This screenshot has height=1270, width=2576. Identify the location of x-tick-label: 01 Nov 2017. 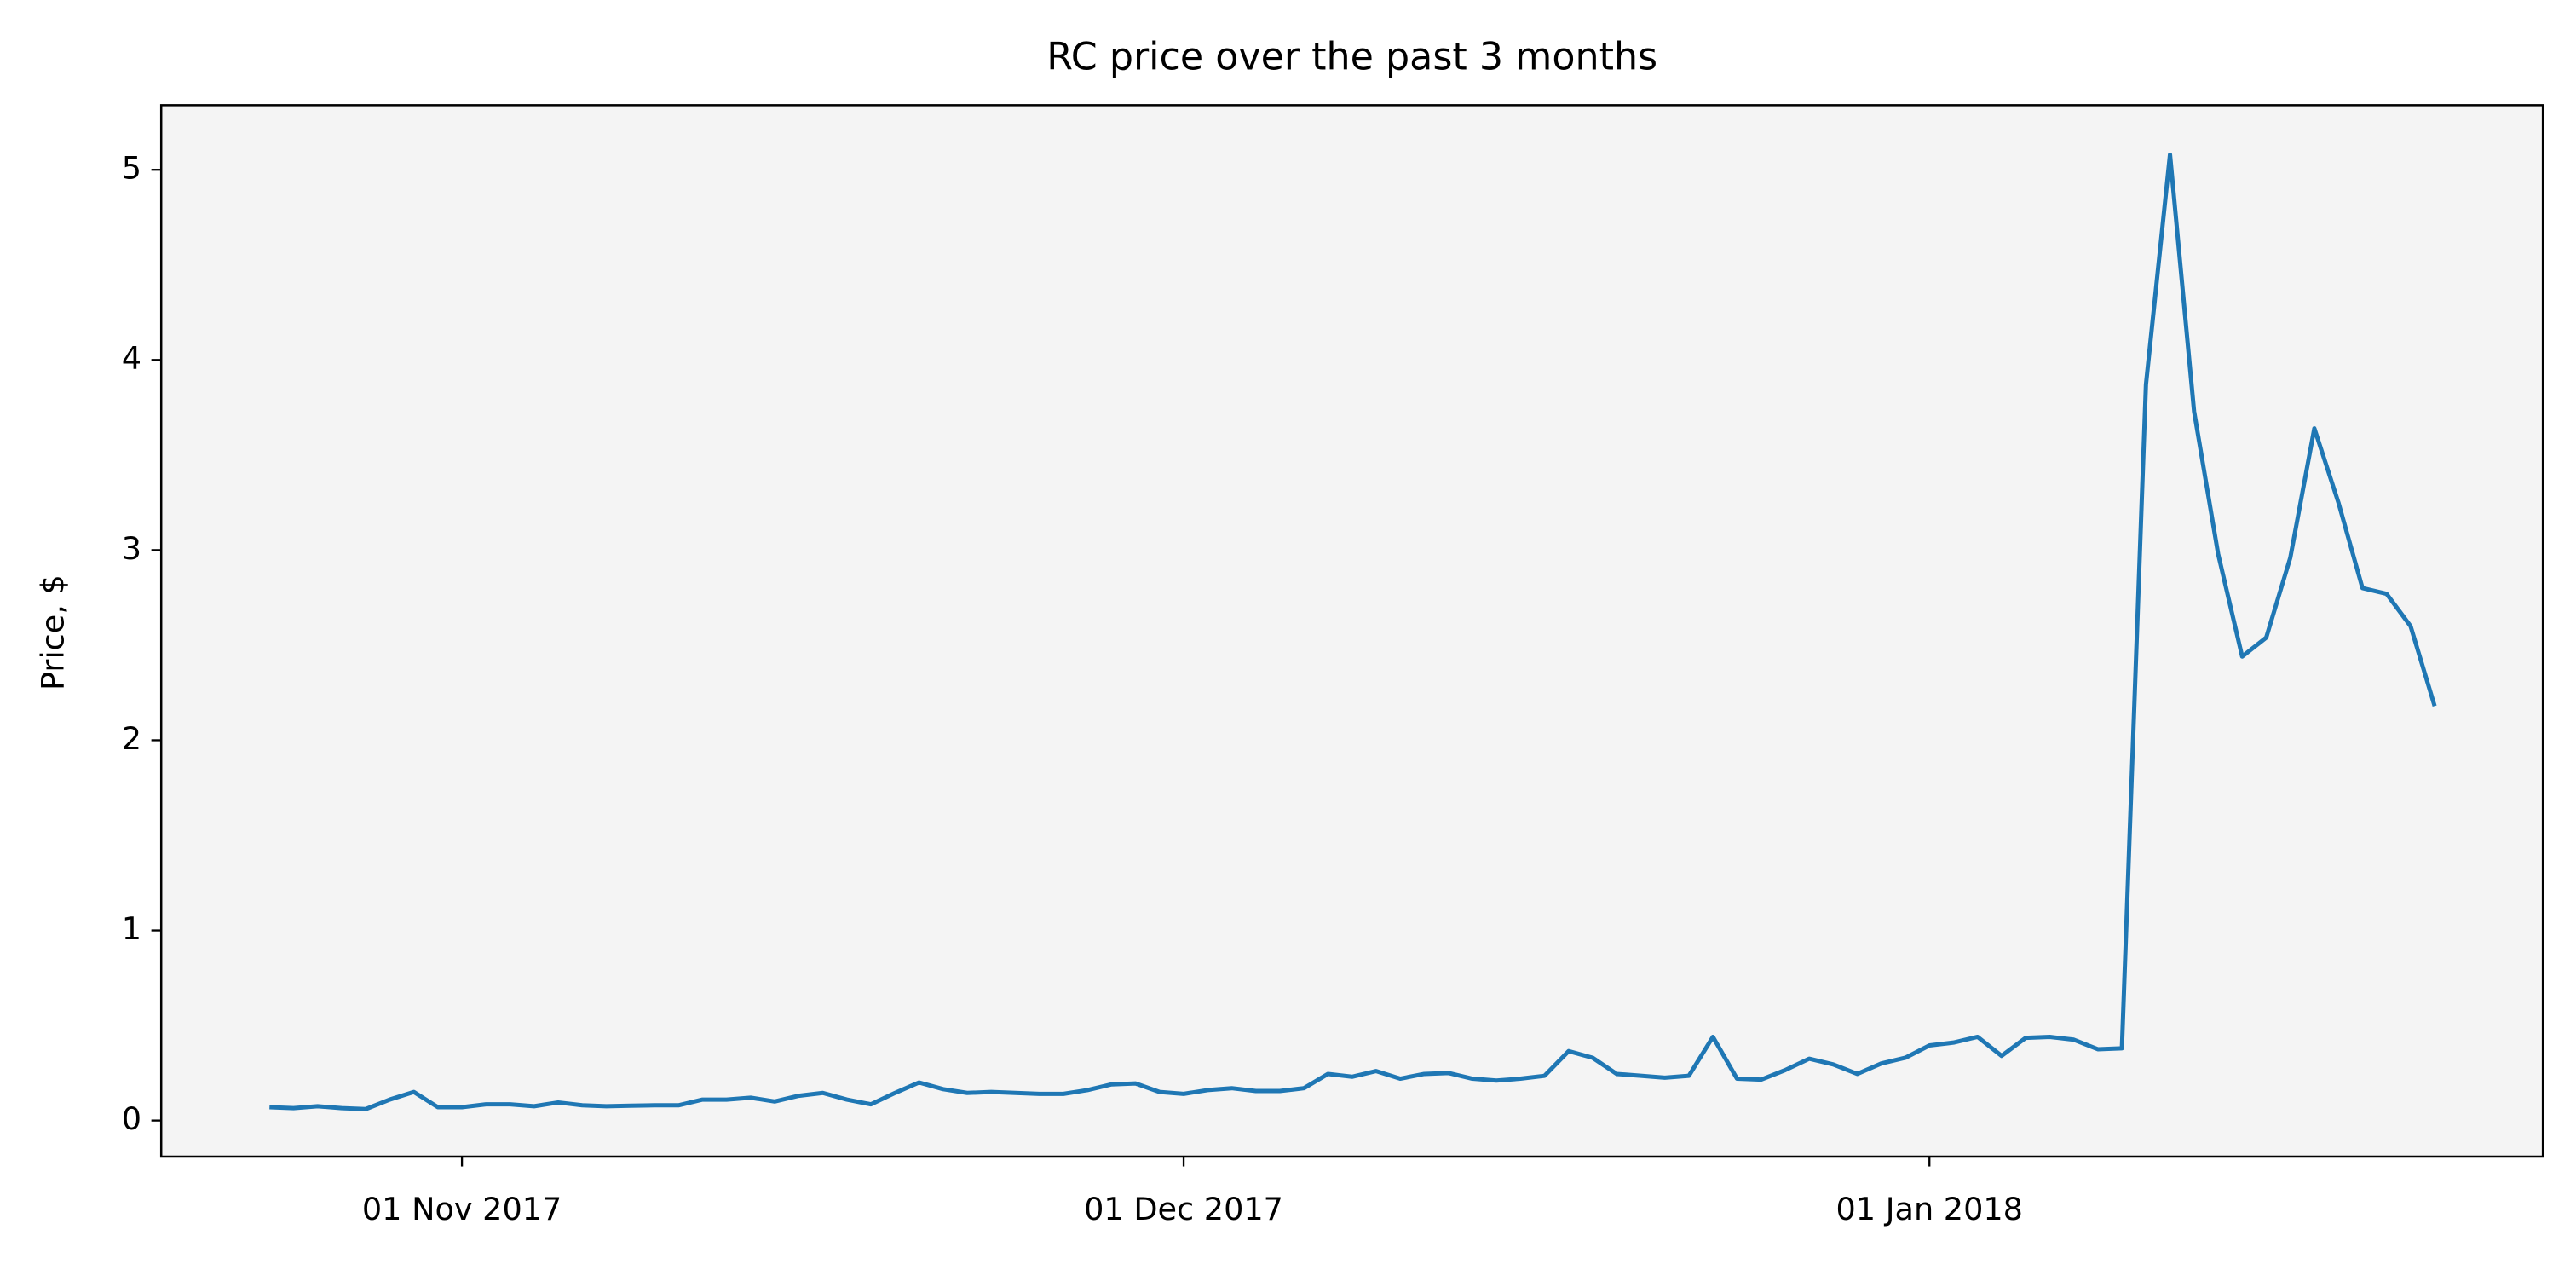
(462, 1209).